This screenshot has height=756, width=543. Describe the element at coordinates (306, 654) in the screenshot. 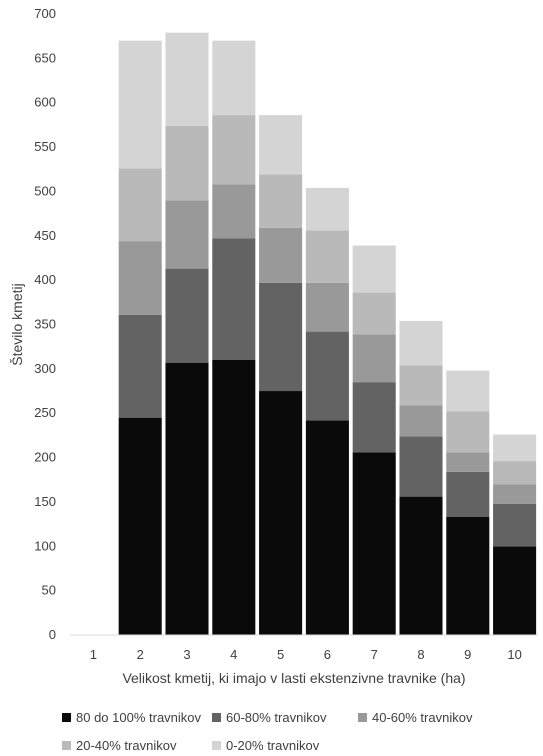

I see `x-axis-ticks: 1 2 3 4 5 6 7 8 9 10` at that location.